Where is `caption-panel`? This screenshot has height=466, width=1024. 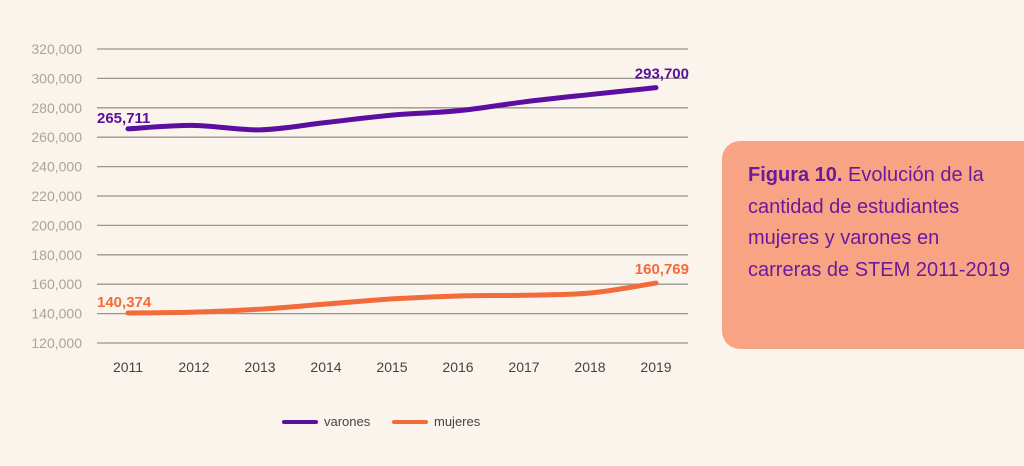 caption-panel is located at coordinates (873, 245).